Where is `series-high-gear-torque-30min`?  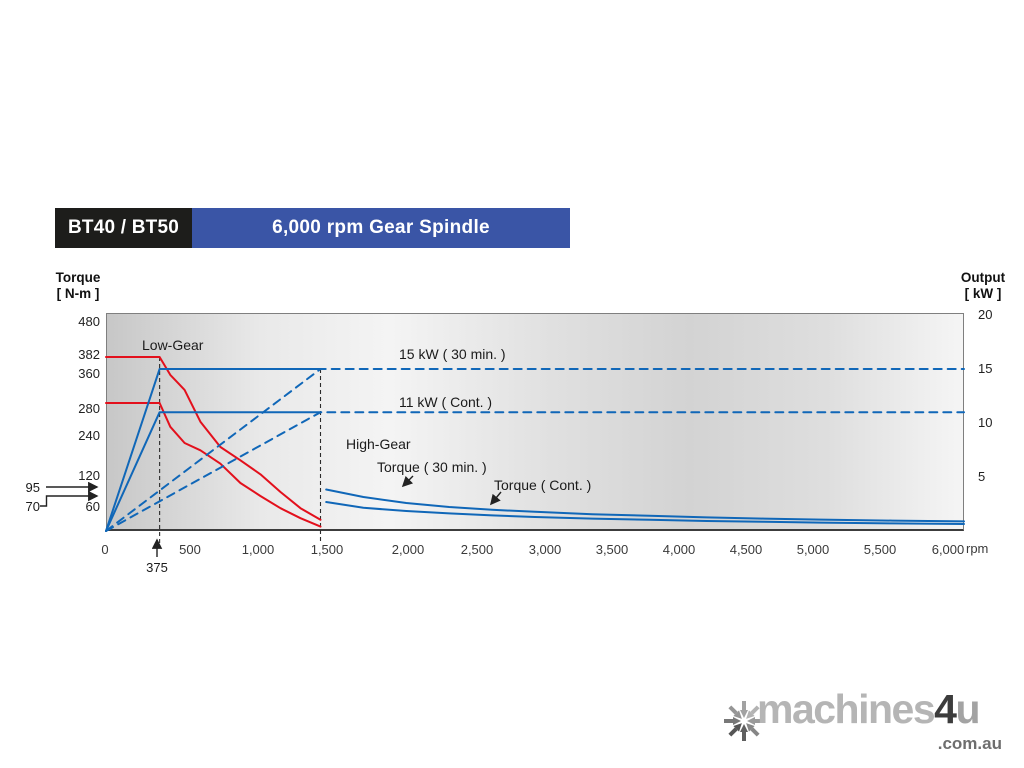
series-high-gear-torque-30min is located at coordinates (645, 505).